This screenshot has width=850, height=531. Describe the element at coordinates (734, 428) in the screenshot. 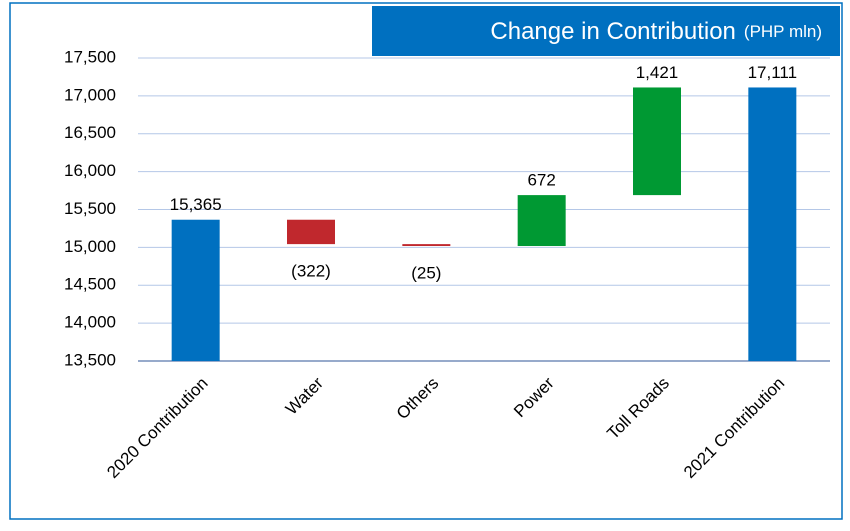

I see `x-tick-label: 2021 Contribution` at that location.